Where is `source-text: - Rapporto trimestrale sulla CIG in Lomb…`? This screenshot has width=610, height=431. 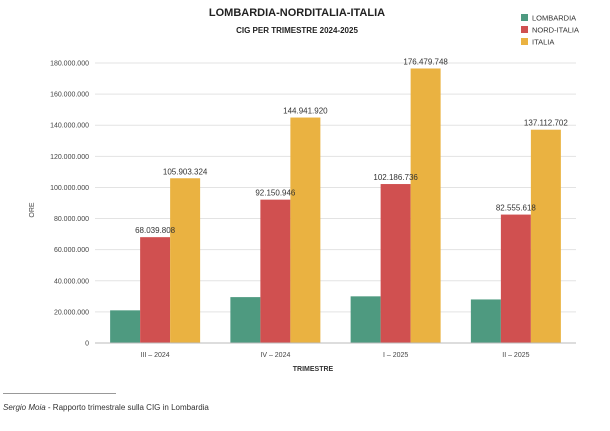
source-text: - Rapporto trimestrale sulla CIG in Lomb… is located at coordinates (127, 407).